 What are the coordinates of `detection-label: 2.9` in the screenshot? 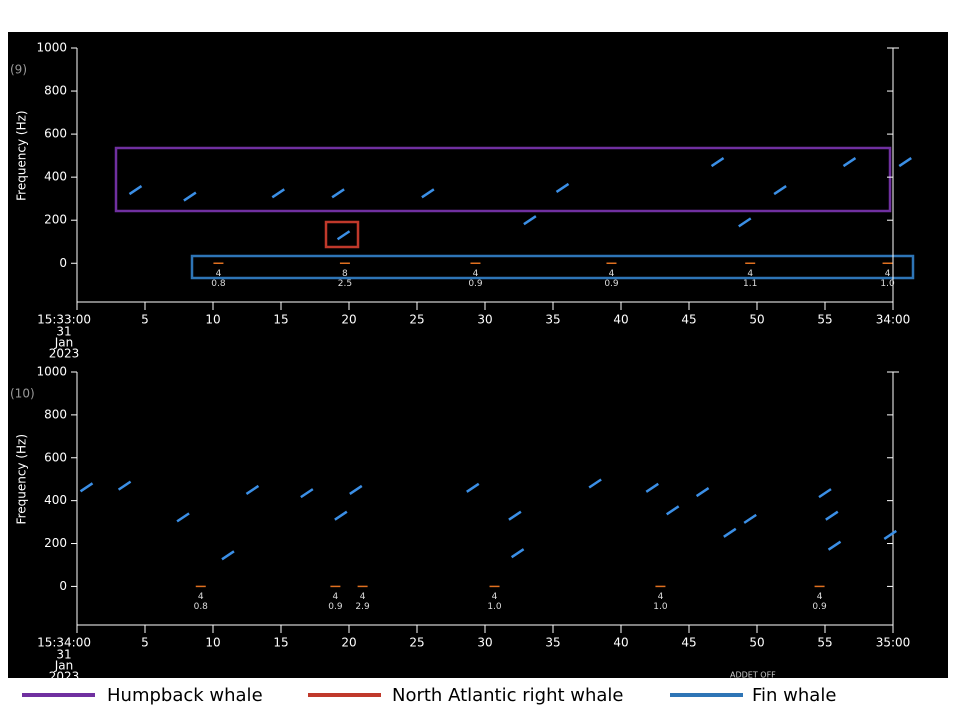 It's located at (362, 607).